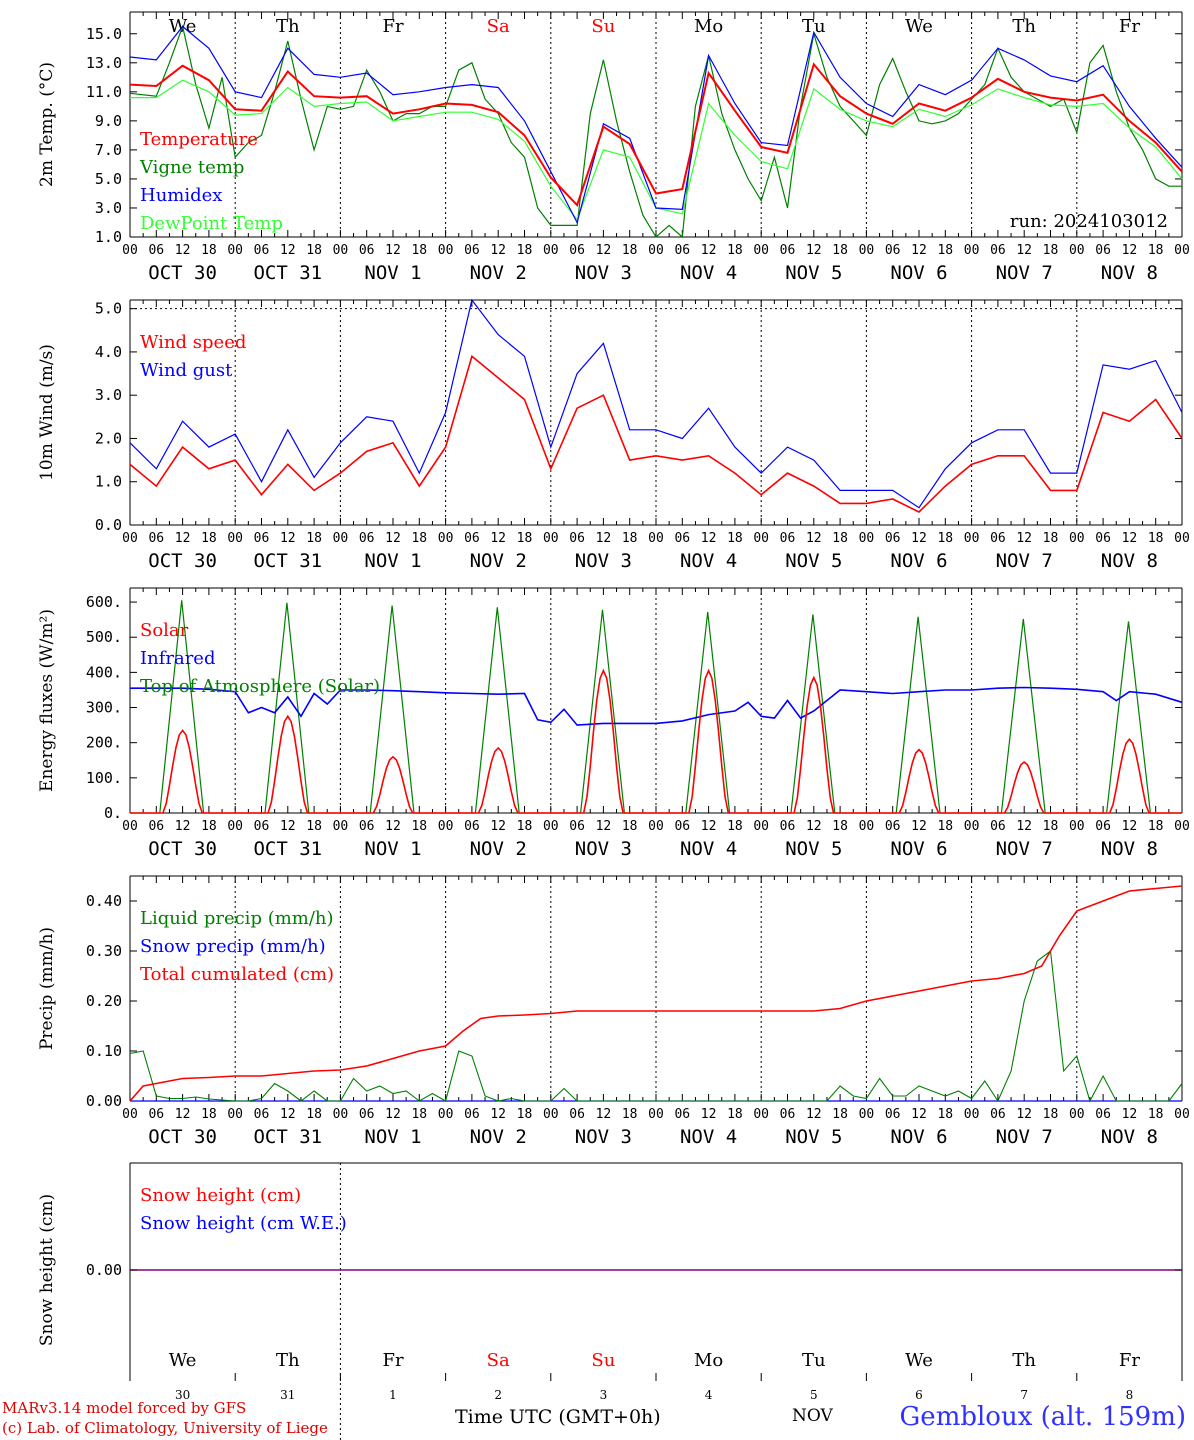 This screenshot has height=1440, width=1194. Describe the element at coordinates (47, 700) in the screenshot. I see `y-axis-label: Energy fluxes (W/m²)` at that location.